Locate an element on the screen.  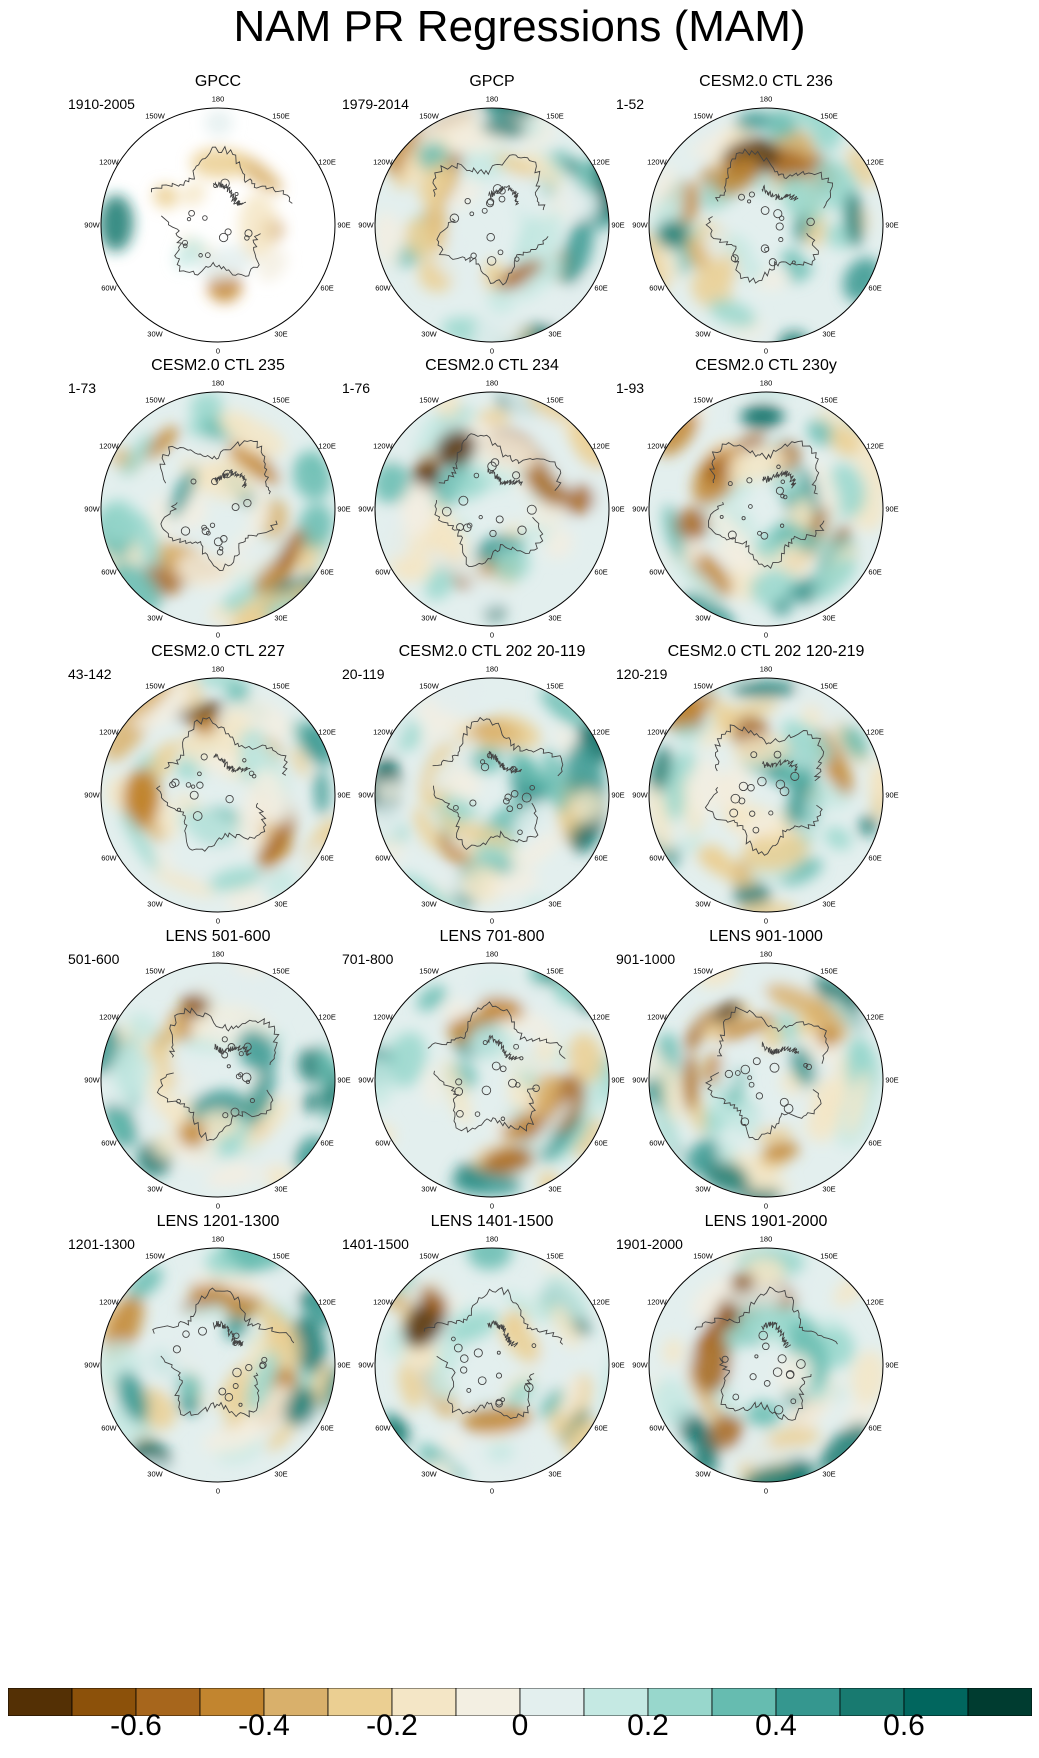
polar-map: 180 150E 120E 90E 60E 30E 0 30W 60W 90W 120W 150W is located at coordinates (217, 795).